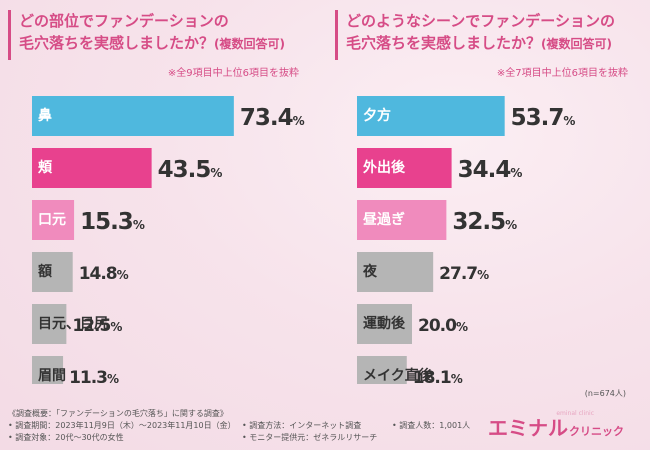 This screenshot has height=450, width=650. What do you see at coordinates (370, 272) in the screenshot?
I see `bar-category-label: 夜` at bounding box center [370, 272].